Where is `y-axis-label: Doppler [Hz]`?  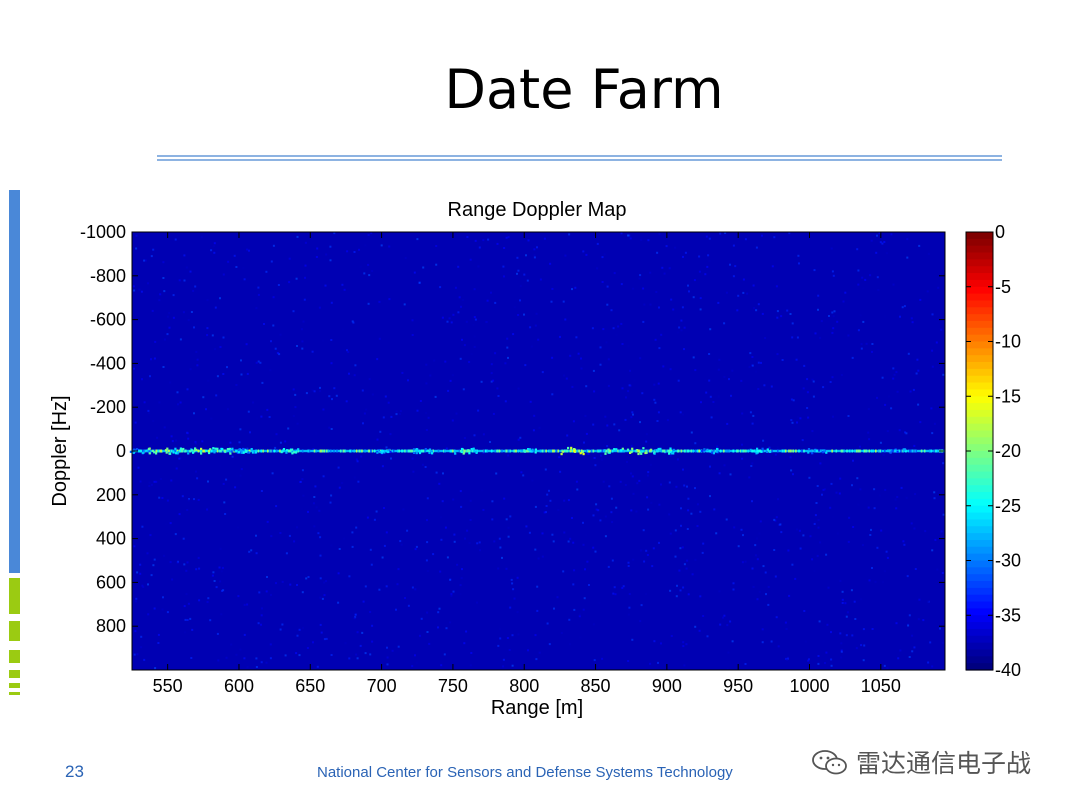
y-axis-label: Doppler [Hz] is located at coordinates (60, 450).